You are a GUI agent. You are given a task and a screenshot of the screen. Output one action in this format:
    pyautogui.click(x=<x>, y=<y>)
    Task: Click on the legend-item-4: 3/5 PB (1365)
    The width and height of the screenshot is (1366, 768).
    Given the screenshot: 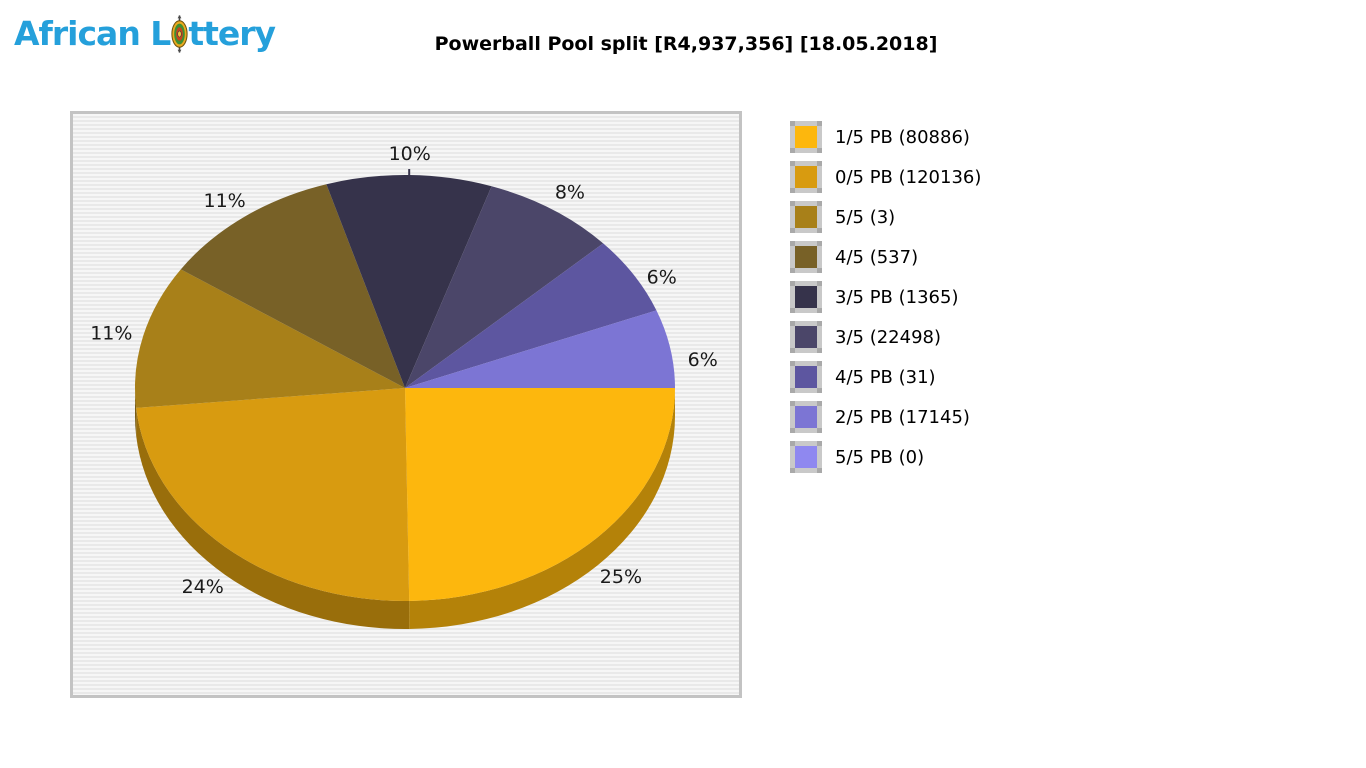 What is the action you would take?
    pyautogui.click(x=885, y=297)
    